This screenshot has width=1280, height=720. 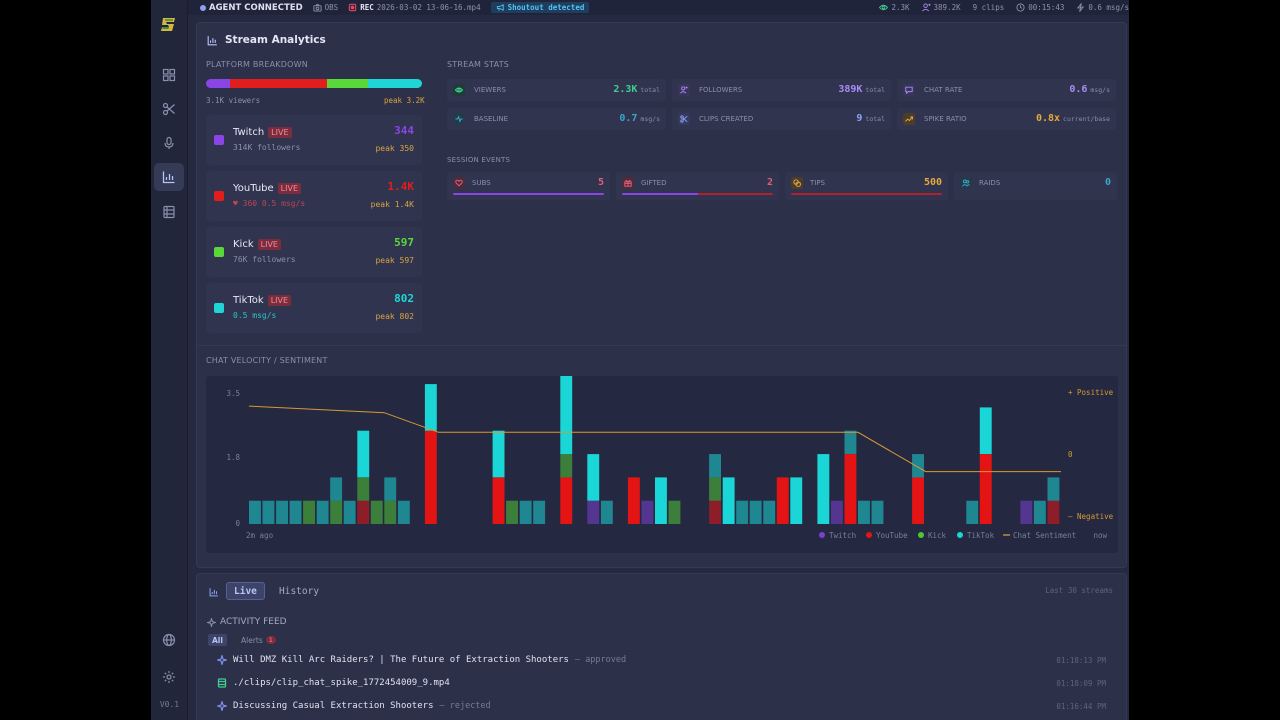 What do you see at coordinates (255, 315) in the screenshot?
I see `platform-subtext: 0.5 msg/s` at bounding box center [255, 315].